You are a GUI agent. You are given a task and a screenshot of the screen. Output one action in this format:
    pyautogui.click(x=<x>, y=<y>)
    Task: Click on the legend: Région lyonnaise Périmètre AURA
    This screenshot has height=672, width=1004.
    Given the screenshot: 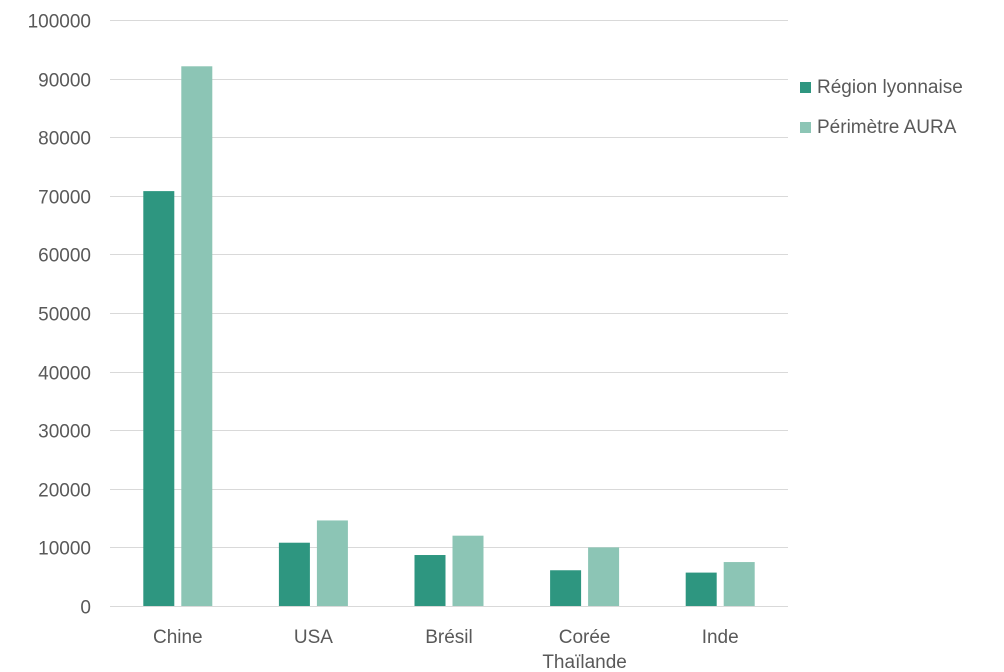 What is the action you would take?
    pyautogui.click(x=881, y=116)
    